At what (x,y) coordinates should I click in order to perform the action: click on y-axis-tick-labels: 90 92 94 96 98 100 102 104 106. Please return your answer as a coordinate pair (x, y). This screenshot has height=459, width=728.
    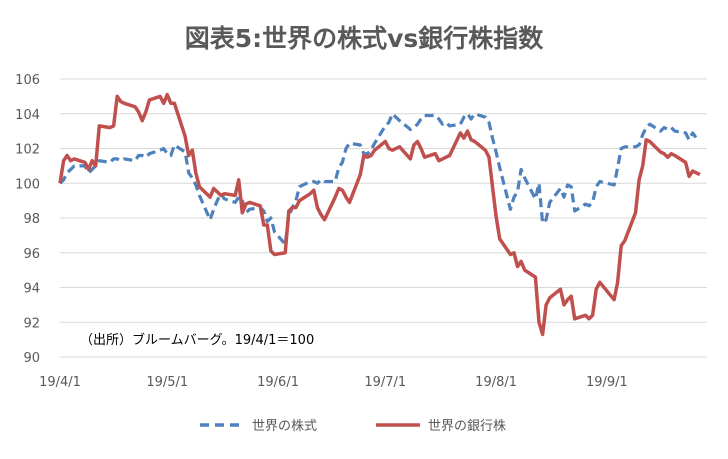
    Looking at the image, I should click on (27, 219).